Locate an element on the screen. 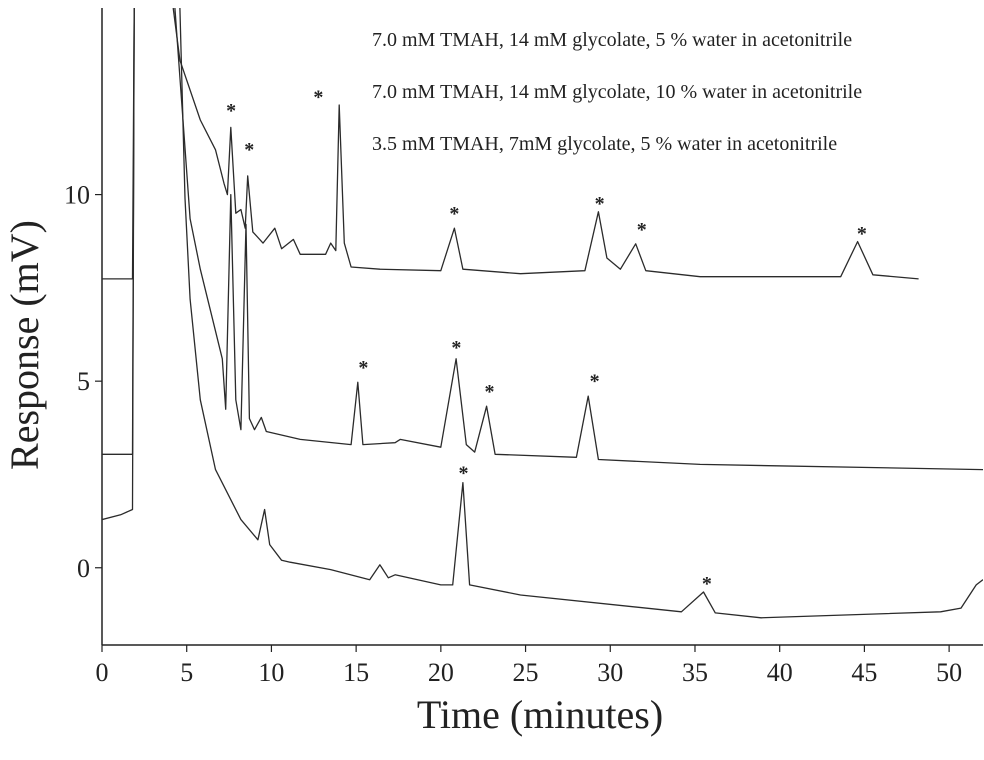 The image size is (984, 760). x-tick-label: 20 is located at coordinates (441, 672).